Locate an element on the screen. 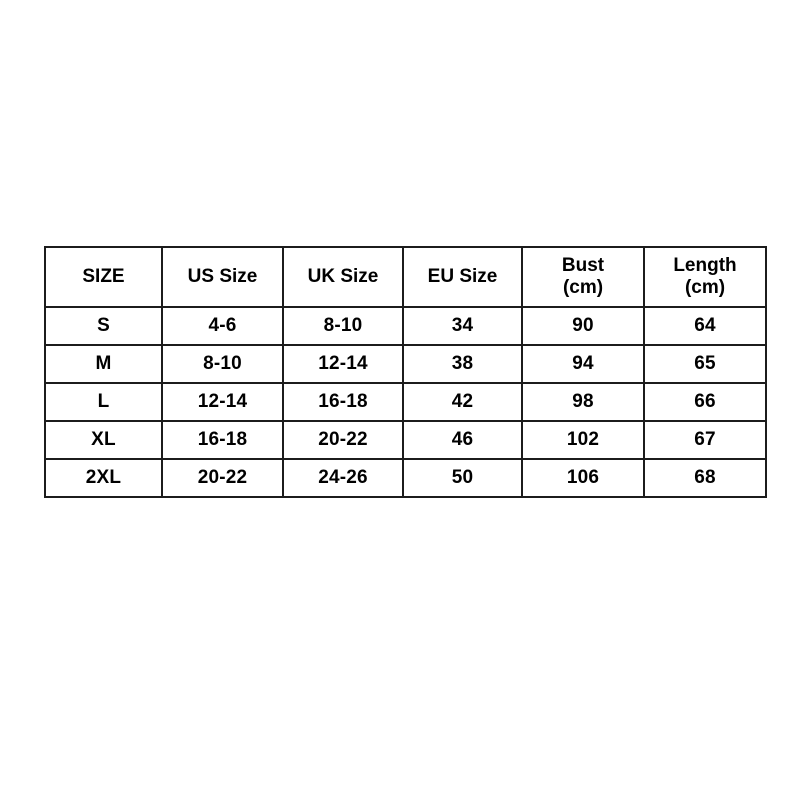  cell-size: XL is located at coordinates (103, 440).